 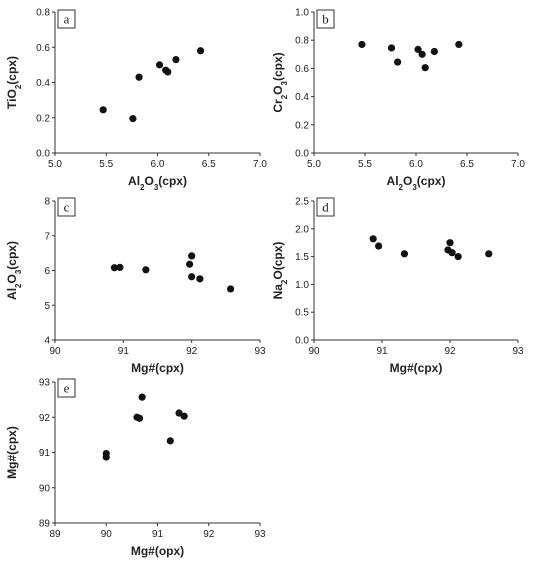 I want to click on y-tick-label: 0.8, so click(x=43, y=13).